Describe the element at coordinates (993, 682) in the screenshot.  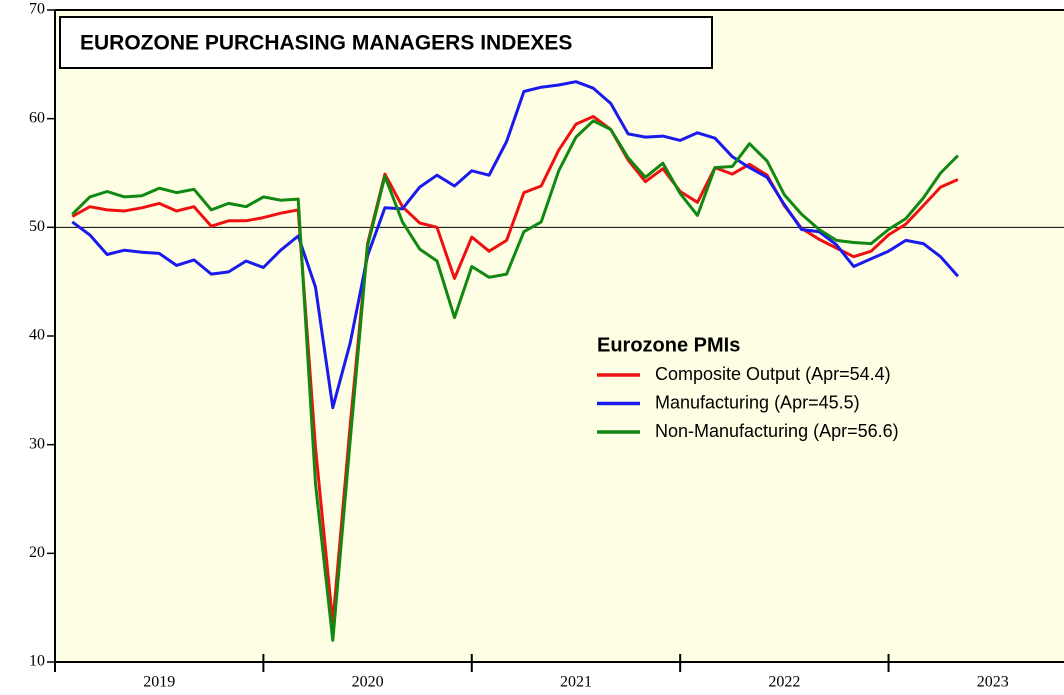
I see `x-tick-label: 2023` at that location.